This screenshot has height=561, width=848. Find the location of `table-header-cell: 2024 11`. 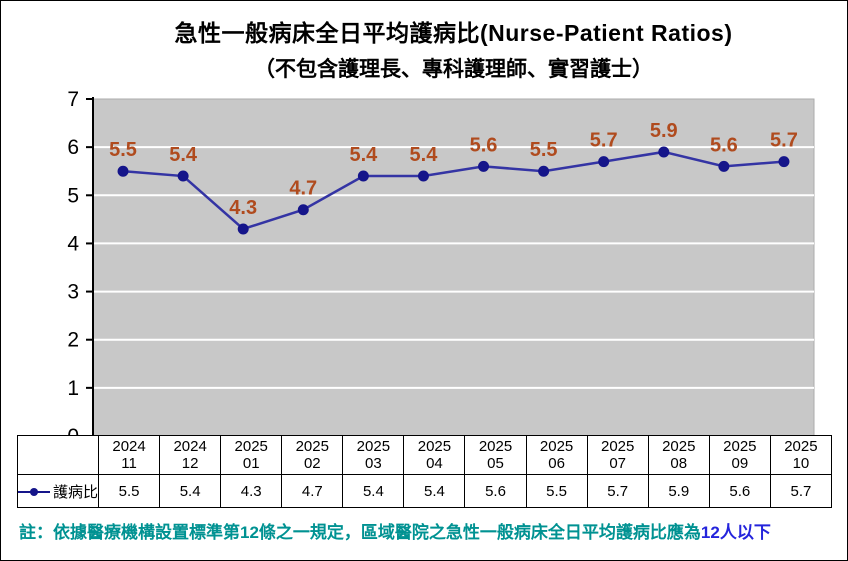

table-header-cell: 2024 11 is located at coordinates (129, 455).